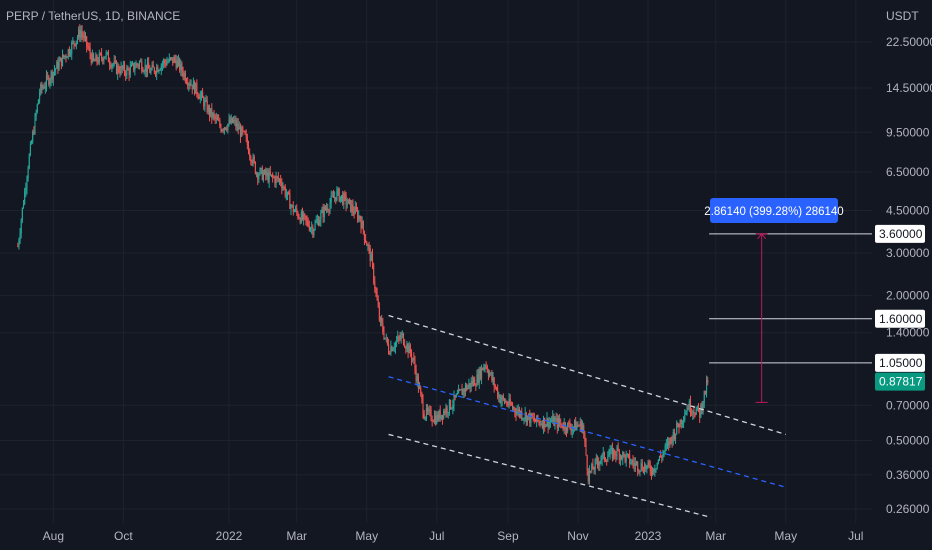 The image size is (932, 550). I want to click on trendline-lower, so click(550, 476).